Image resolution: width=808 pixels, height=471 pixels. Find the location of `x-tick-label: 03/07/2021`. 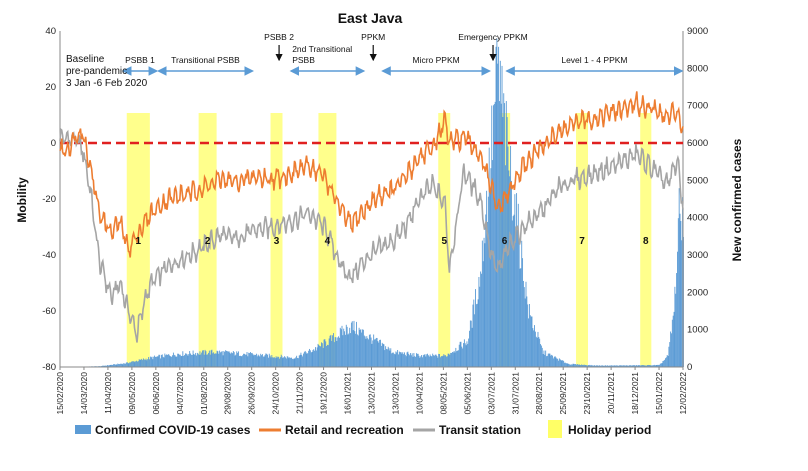

x-tick-label: 03/07/2021 is located at coordinates (491, 393).